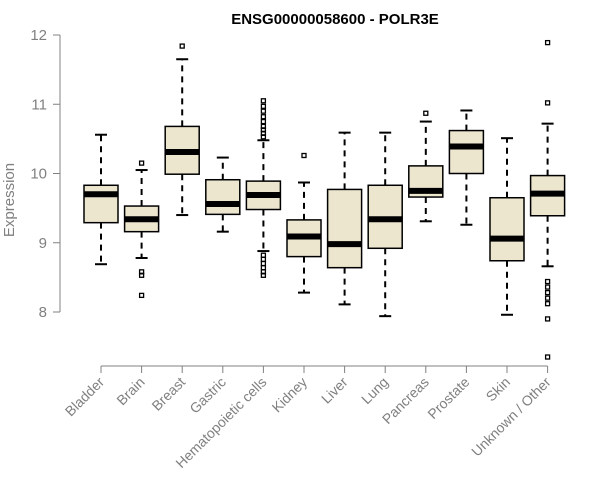 This screenshot has width=600, height=500. I want to click on x-tick-label: Liver, so click(334, 390).